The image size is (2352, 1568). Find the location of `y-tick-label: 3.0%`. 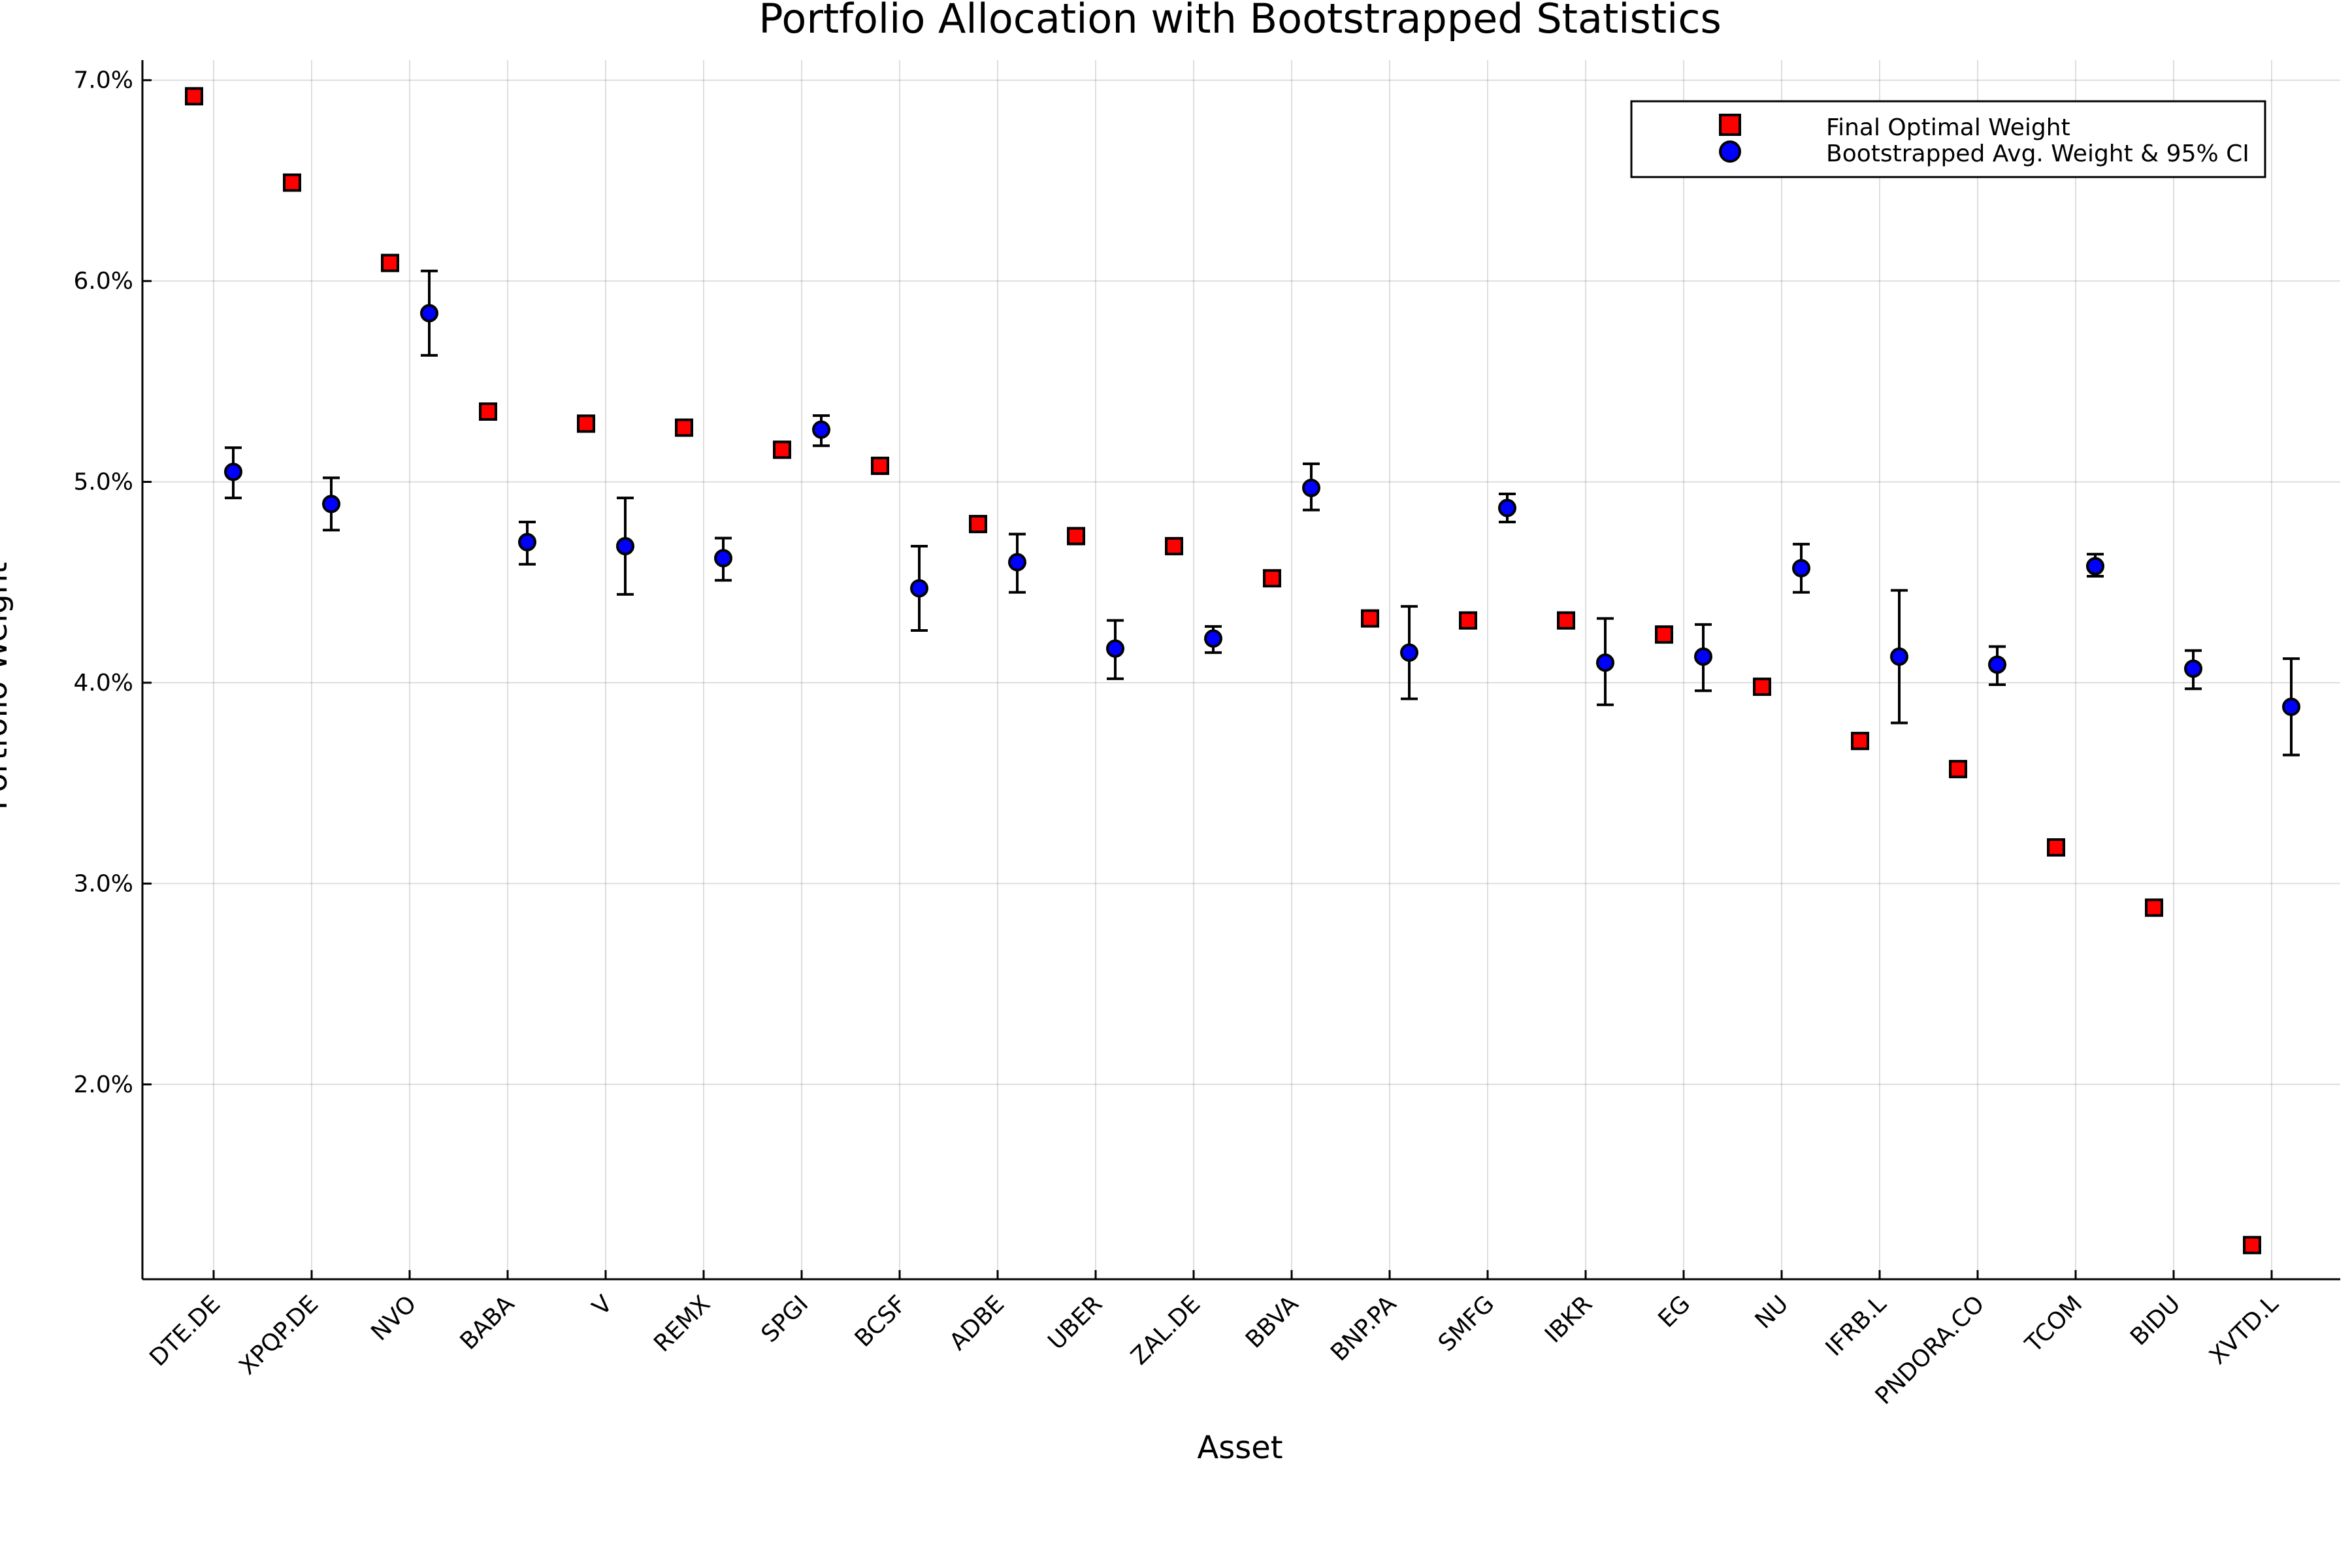

y-tick-label: 3.0% is located at coordinates (103, 883).